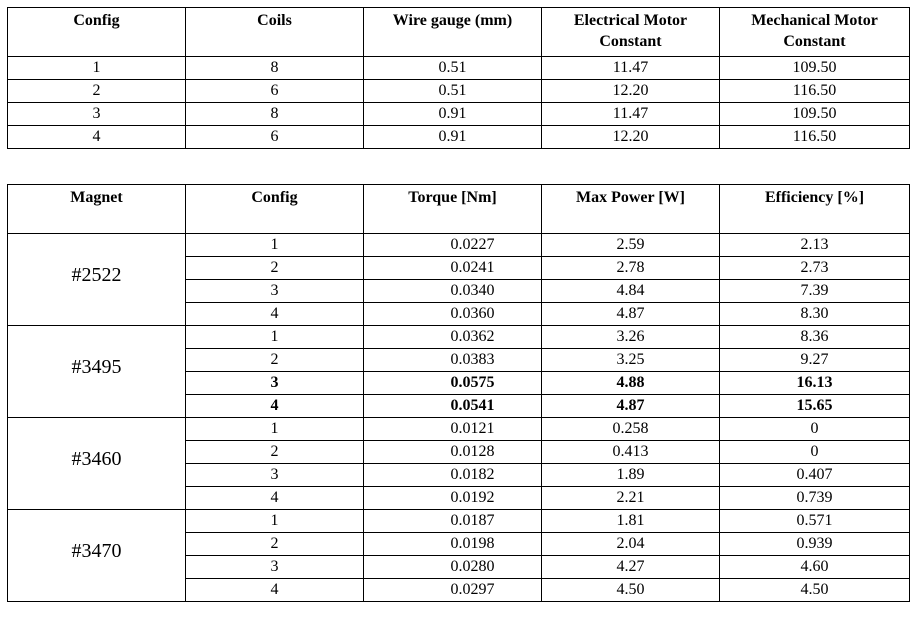  Describe the element at coordinates (452, 498) in the screenshot. I see `torque-cell: 0.0192` at that location.